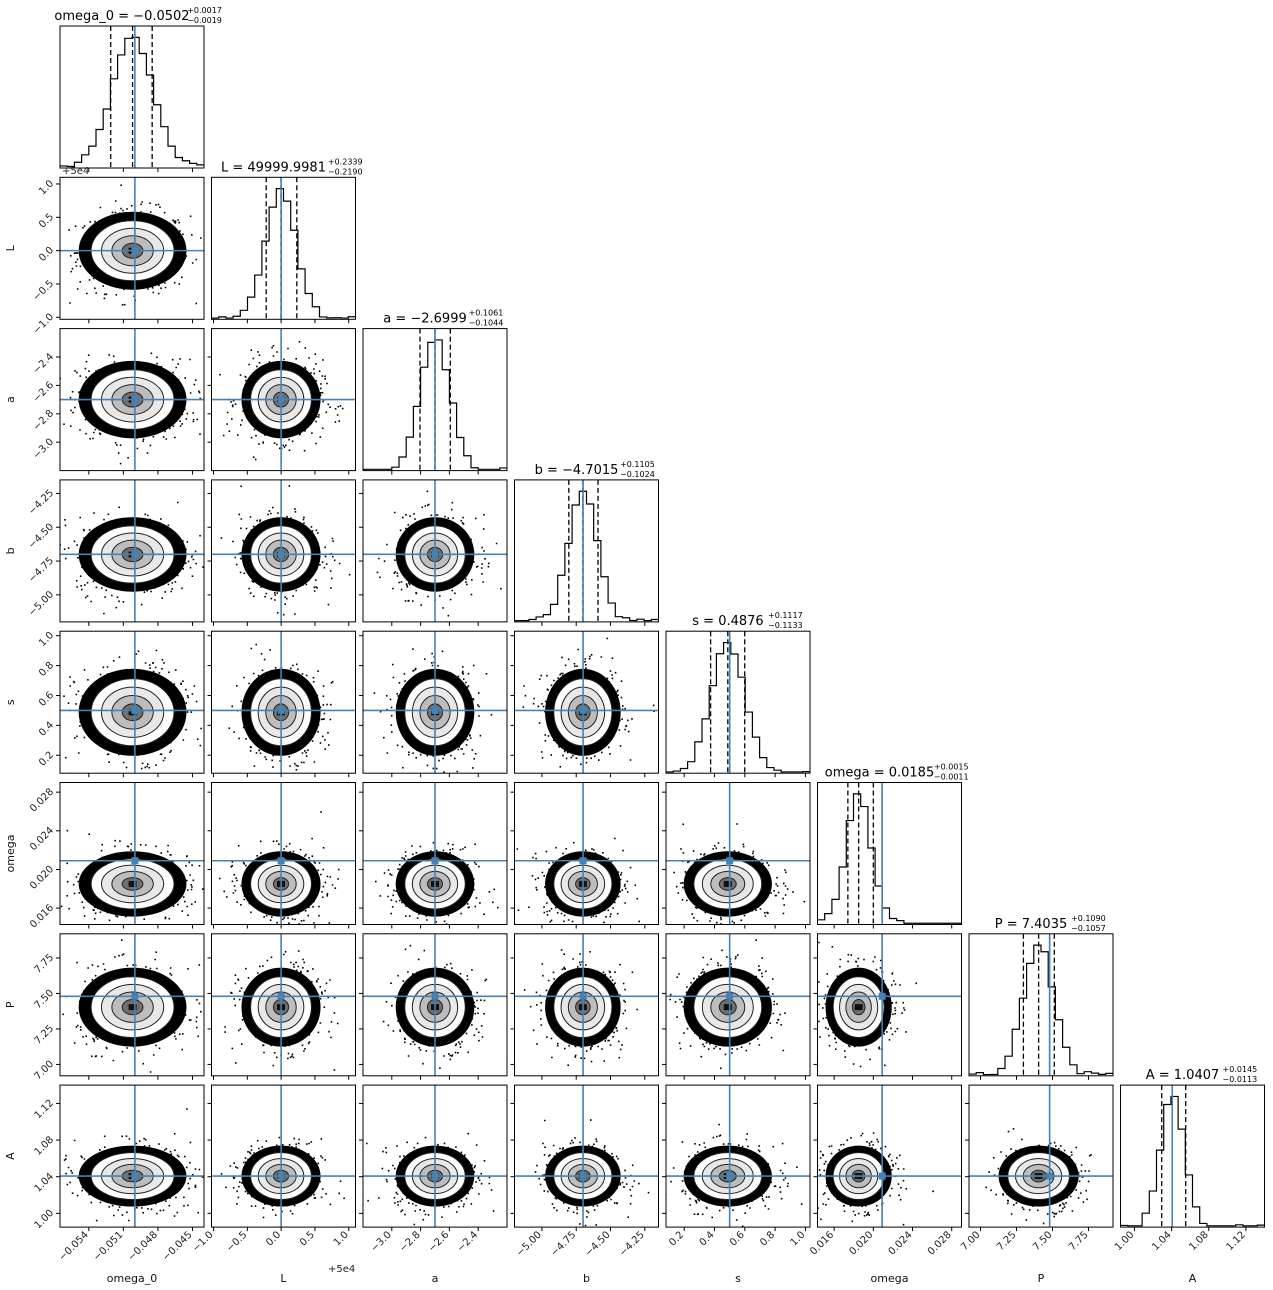 This screenshot has height=1290, width=1273. Describe the element at coordinates (46, 639) in the screenshot. I see `y-tick-label: 1.0` at that location.